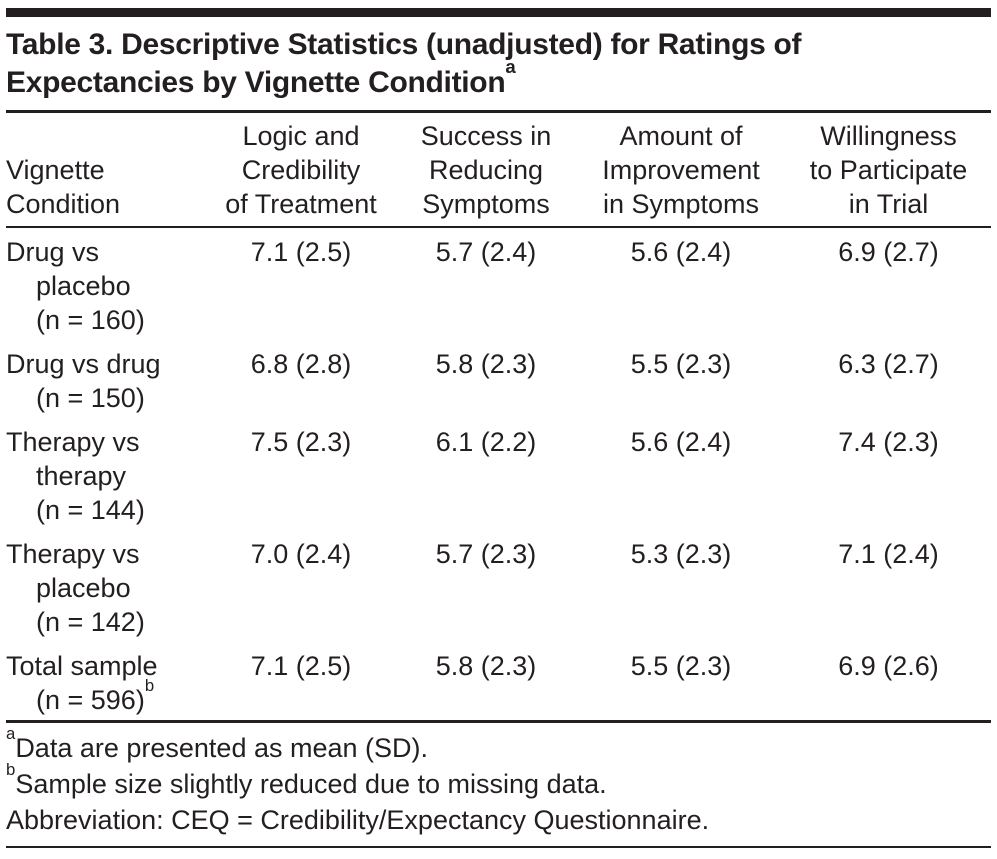 The image size is (997, 859). I want to click on value-cell: 5.7 (2.3), so click(486, 554).